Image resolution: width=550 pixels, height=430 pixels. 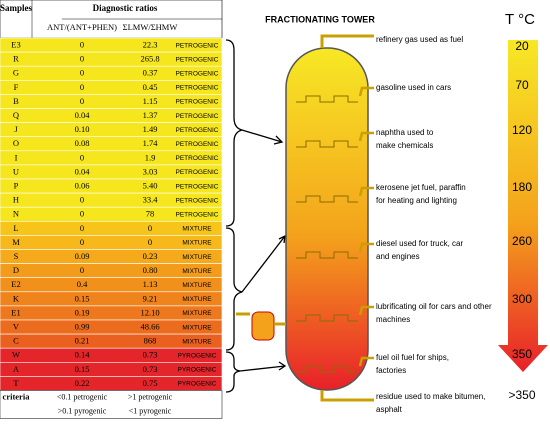 I want to click on cell: S, so click(x=16, y=256).